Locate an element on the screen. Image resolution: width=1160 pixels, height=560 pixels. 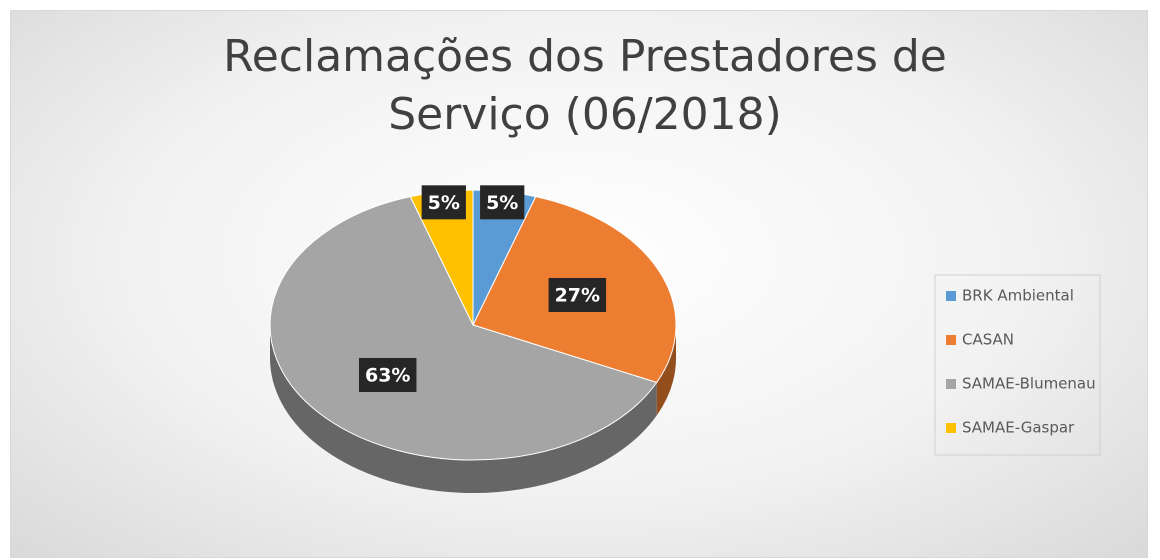
data-label-text: 27% is located at coordinates (577, 295).